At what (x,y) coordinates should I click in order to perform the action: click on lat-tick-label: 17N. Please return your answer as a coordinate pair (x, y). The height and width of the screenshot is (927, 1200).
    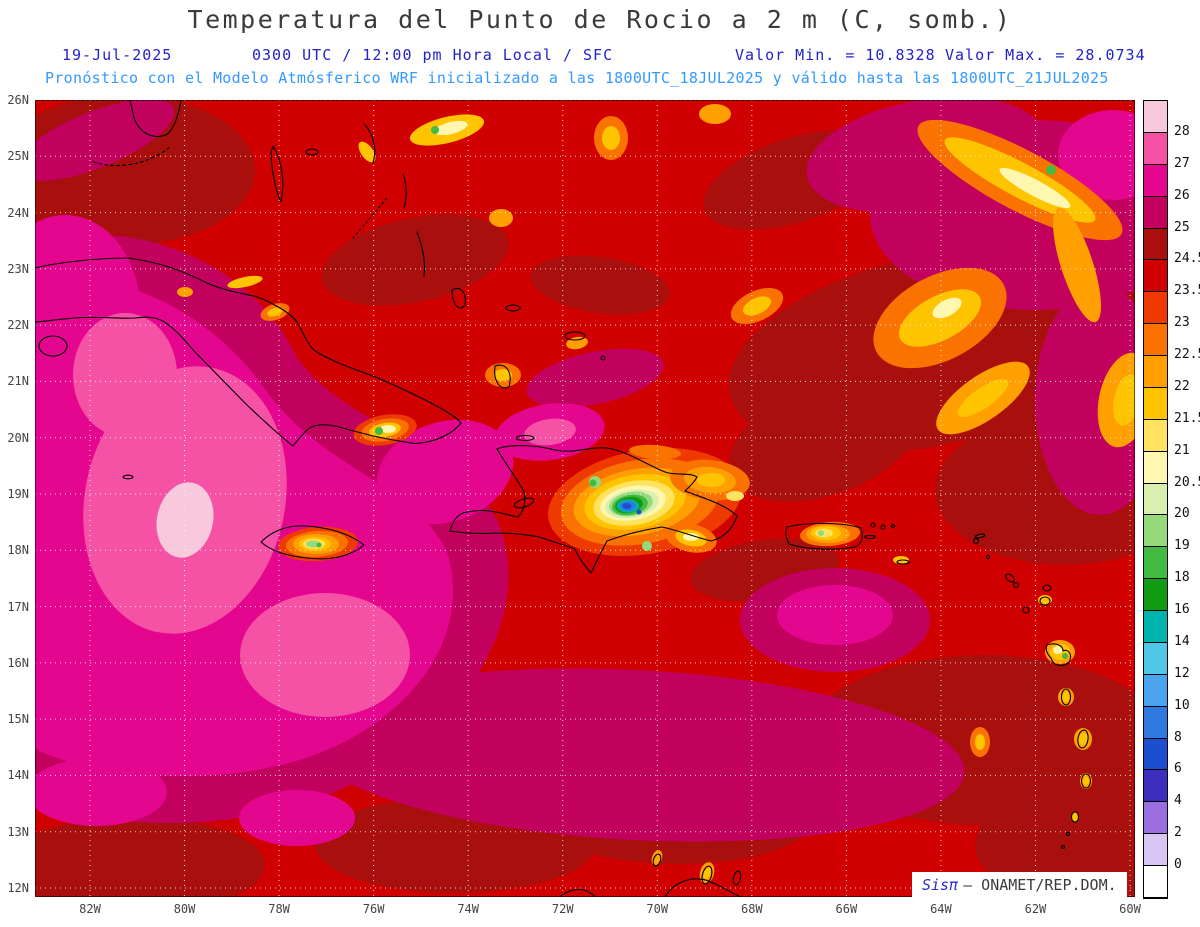
    Looking at the image, I should click on (18, 606).